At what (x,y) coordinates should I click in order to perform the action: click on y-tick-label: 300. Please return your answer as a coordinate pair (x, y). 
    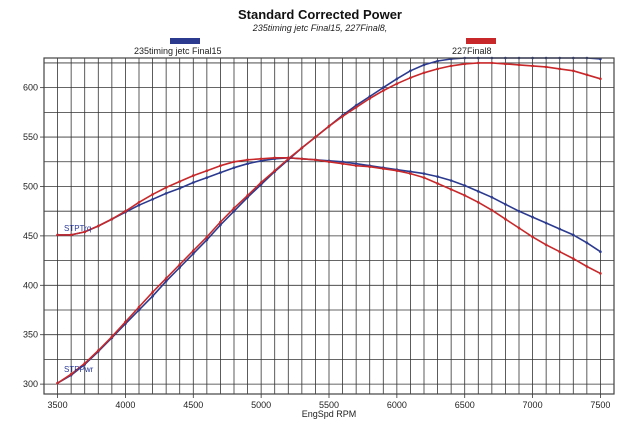
    Looking at the image, I should click on (30, 384).